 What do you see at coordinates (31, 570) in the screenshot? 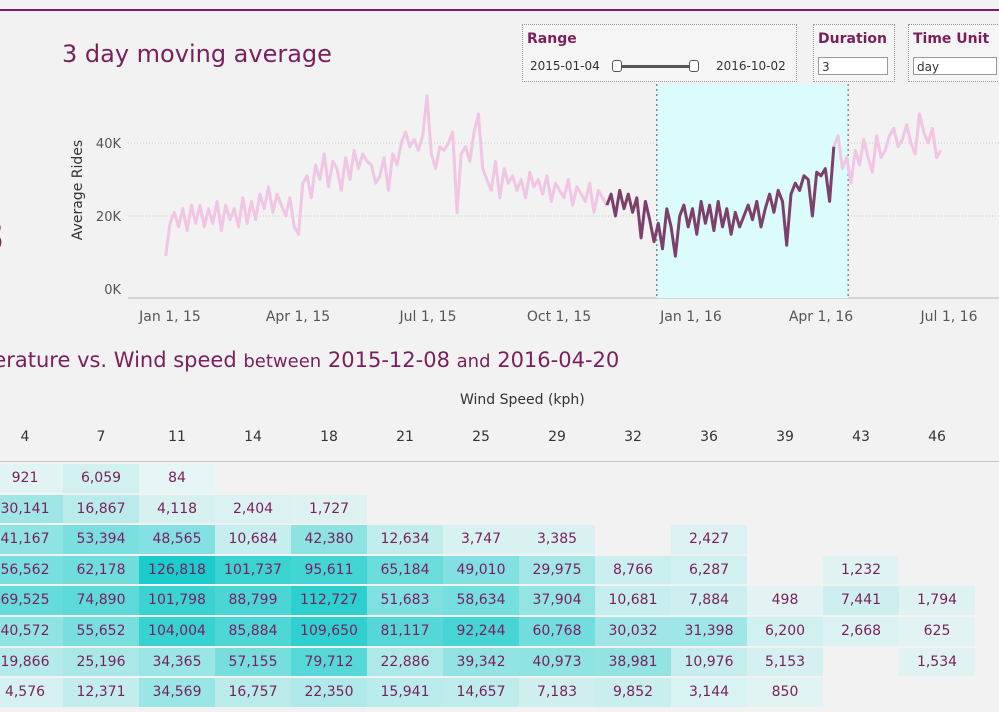
I see `heatmap-cell: 56,562` at bounding box center [31, 570].